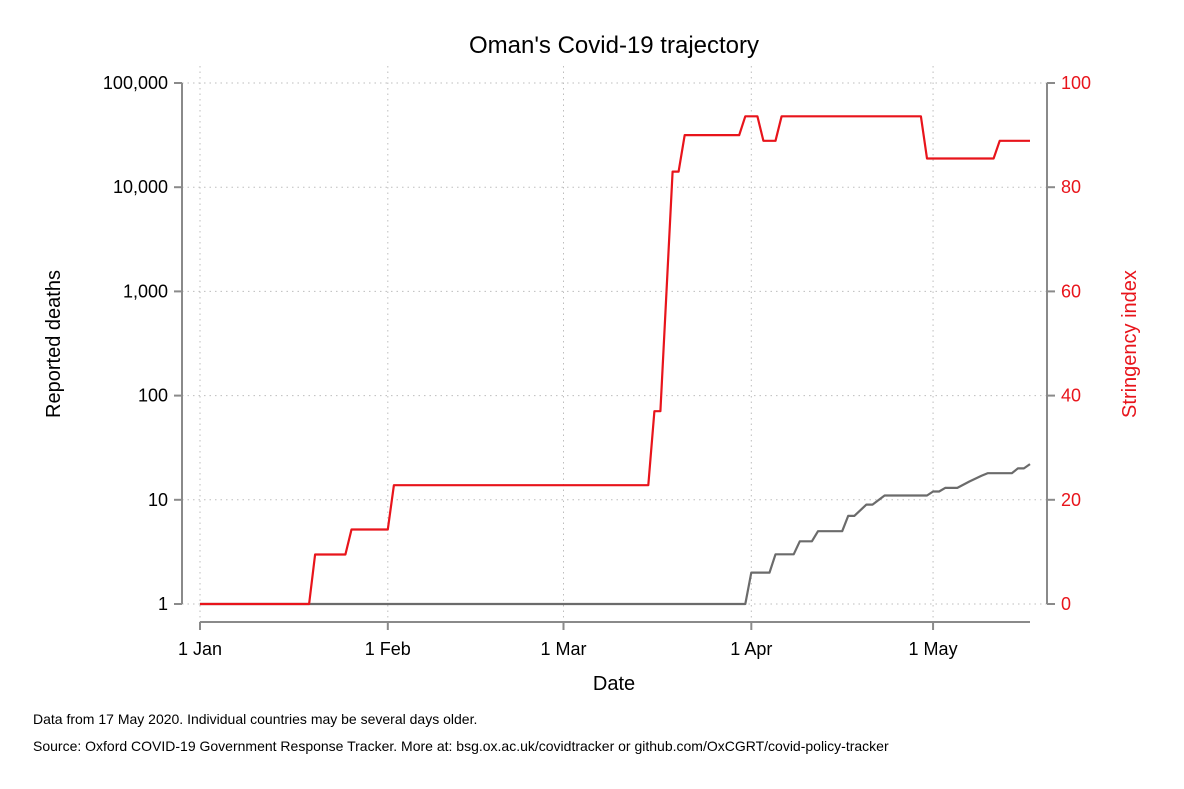 Image resolution: width=1184 pixels, height=789 pixels. What do you see at coordinates (153, 396) in the screenshot?
I see `y-left-tick-label: 100` at bounding box center [153, 396].